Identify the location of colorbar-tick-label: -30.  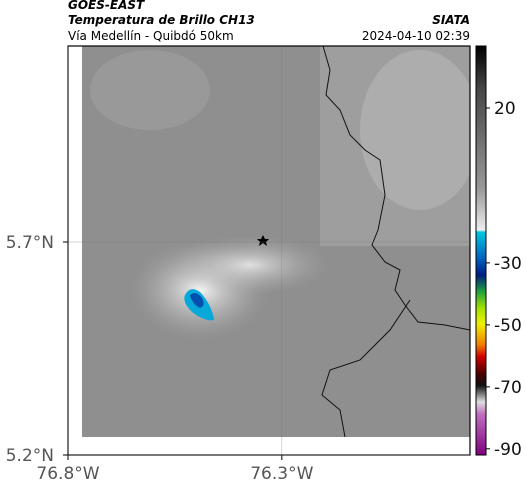
(508, 264).